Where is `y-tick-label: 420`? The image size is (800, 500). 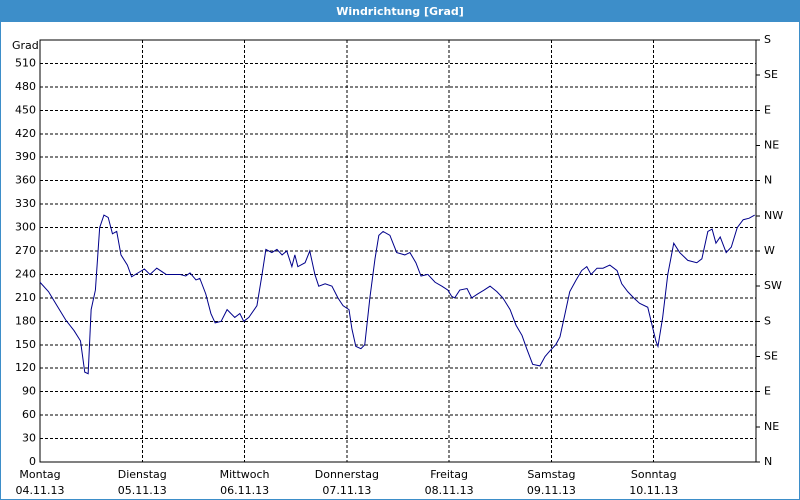 y-tick-label: 420 is located at coordinates (25, 133).